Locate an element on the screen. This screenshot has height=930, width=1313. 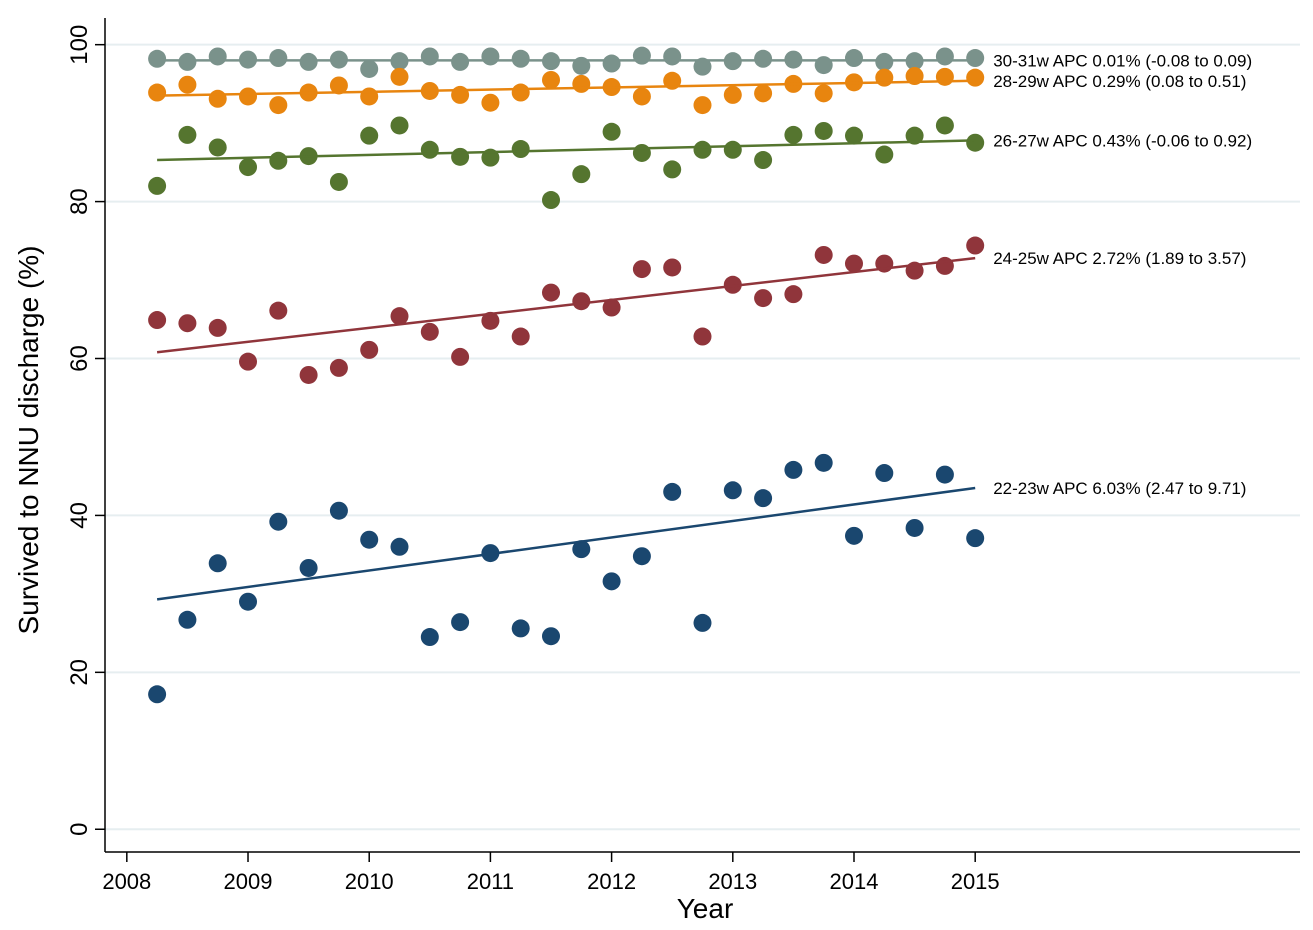
x-tick-label: 2008 is located at coordinates (126, 881).